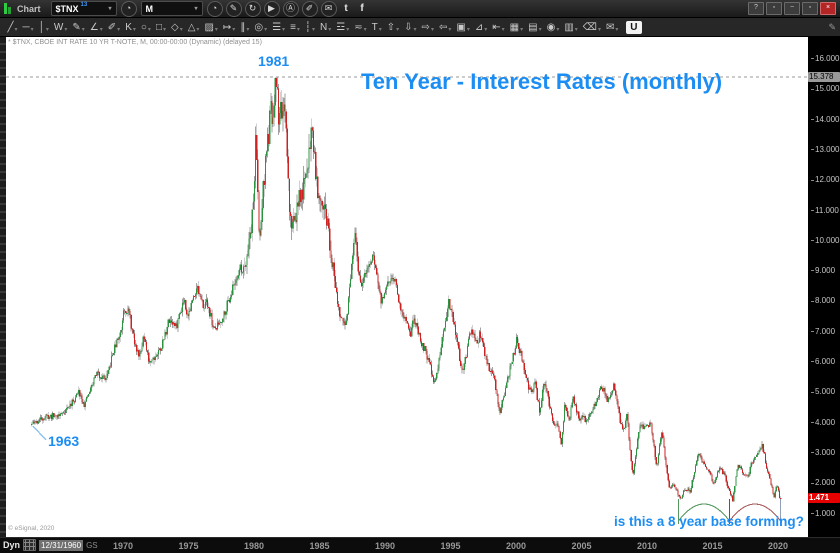 The height and width of the screenshot is (553, 840). Describe the element at coordinates (498, 27) in the screenshot. I see `tool-regression-icon: ⇤ ▾` at that location.